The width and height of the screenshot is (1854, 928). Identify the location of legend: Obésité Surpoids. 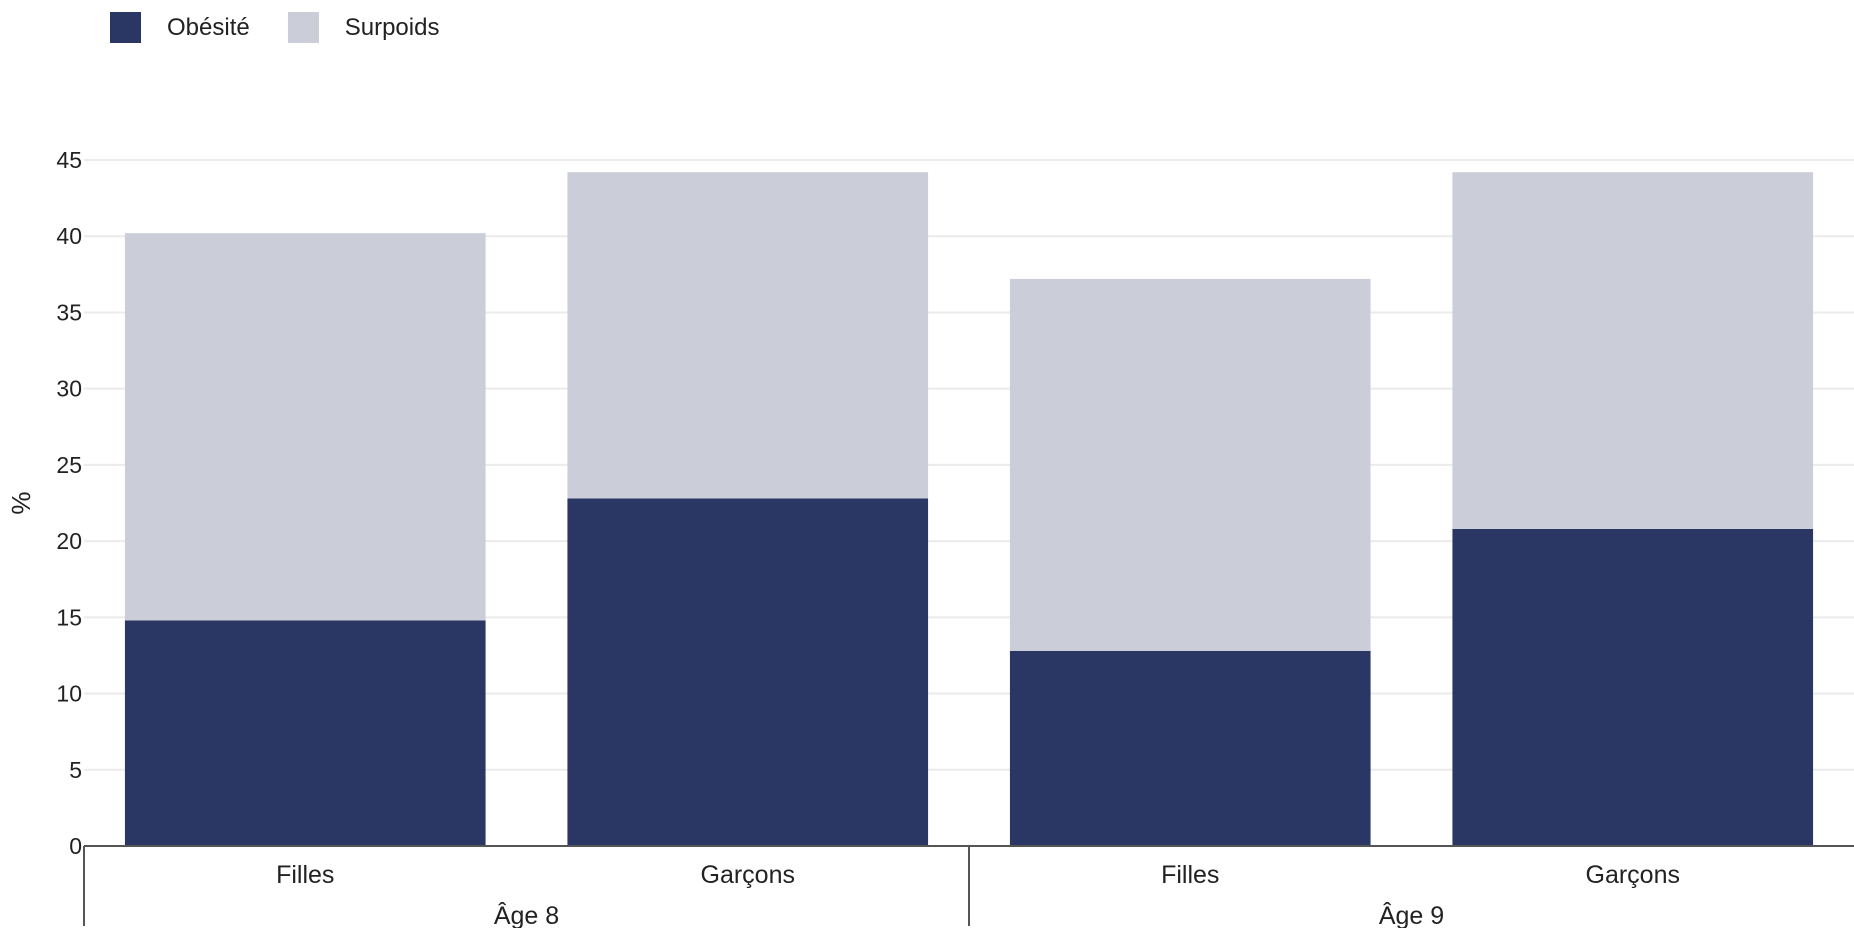
(293, 27).